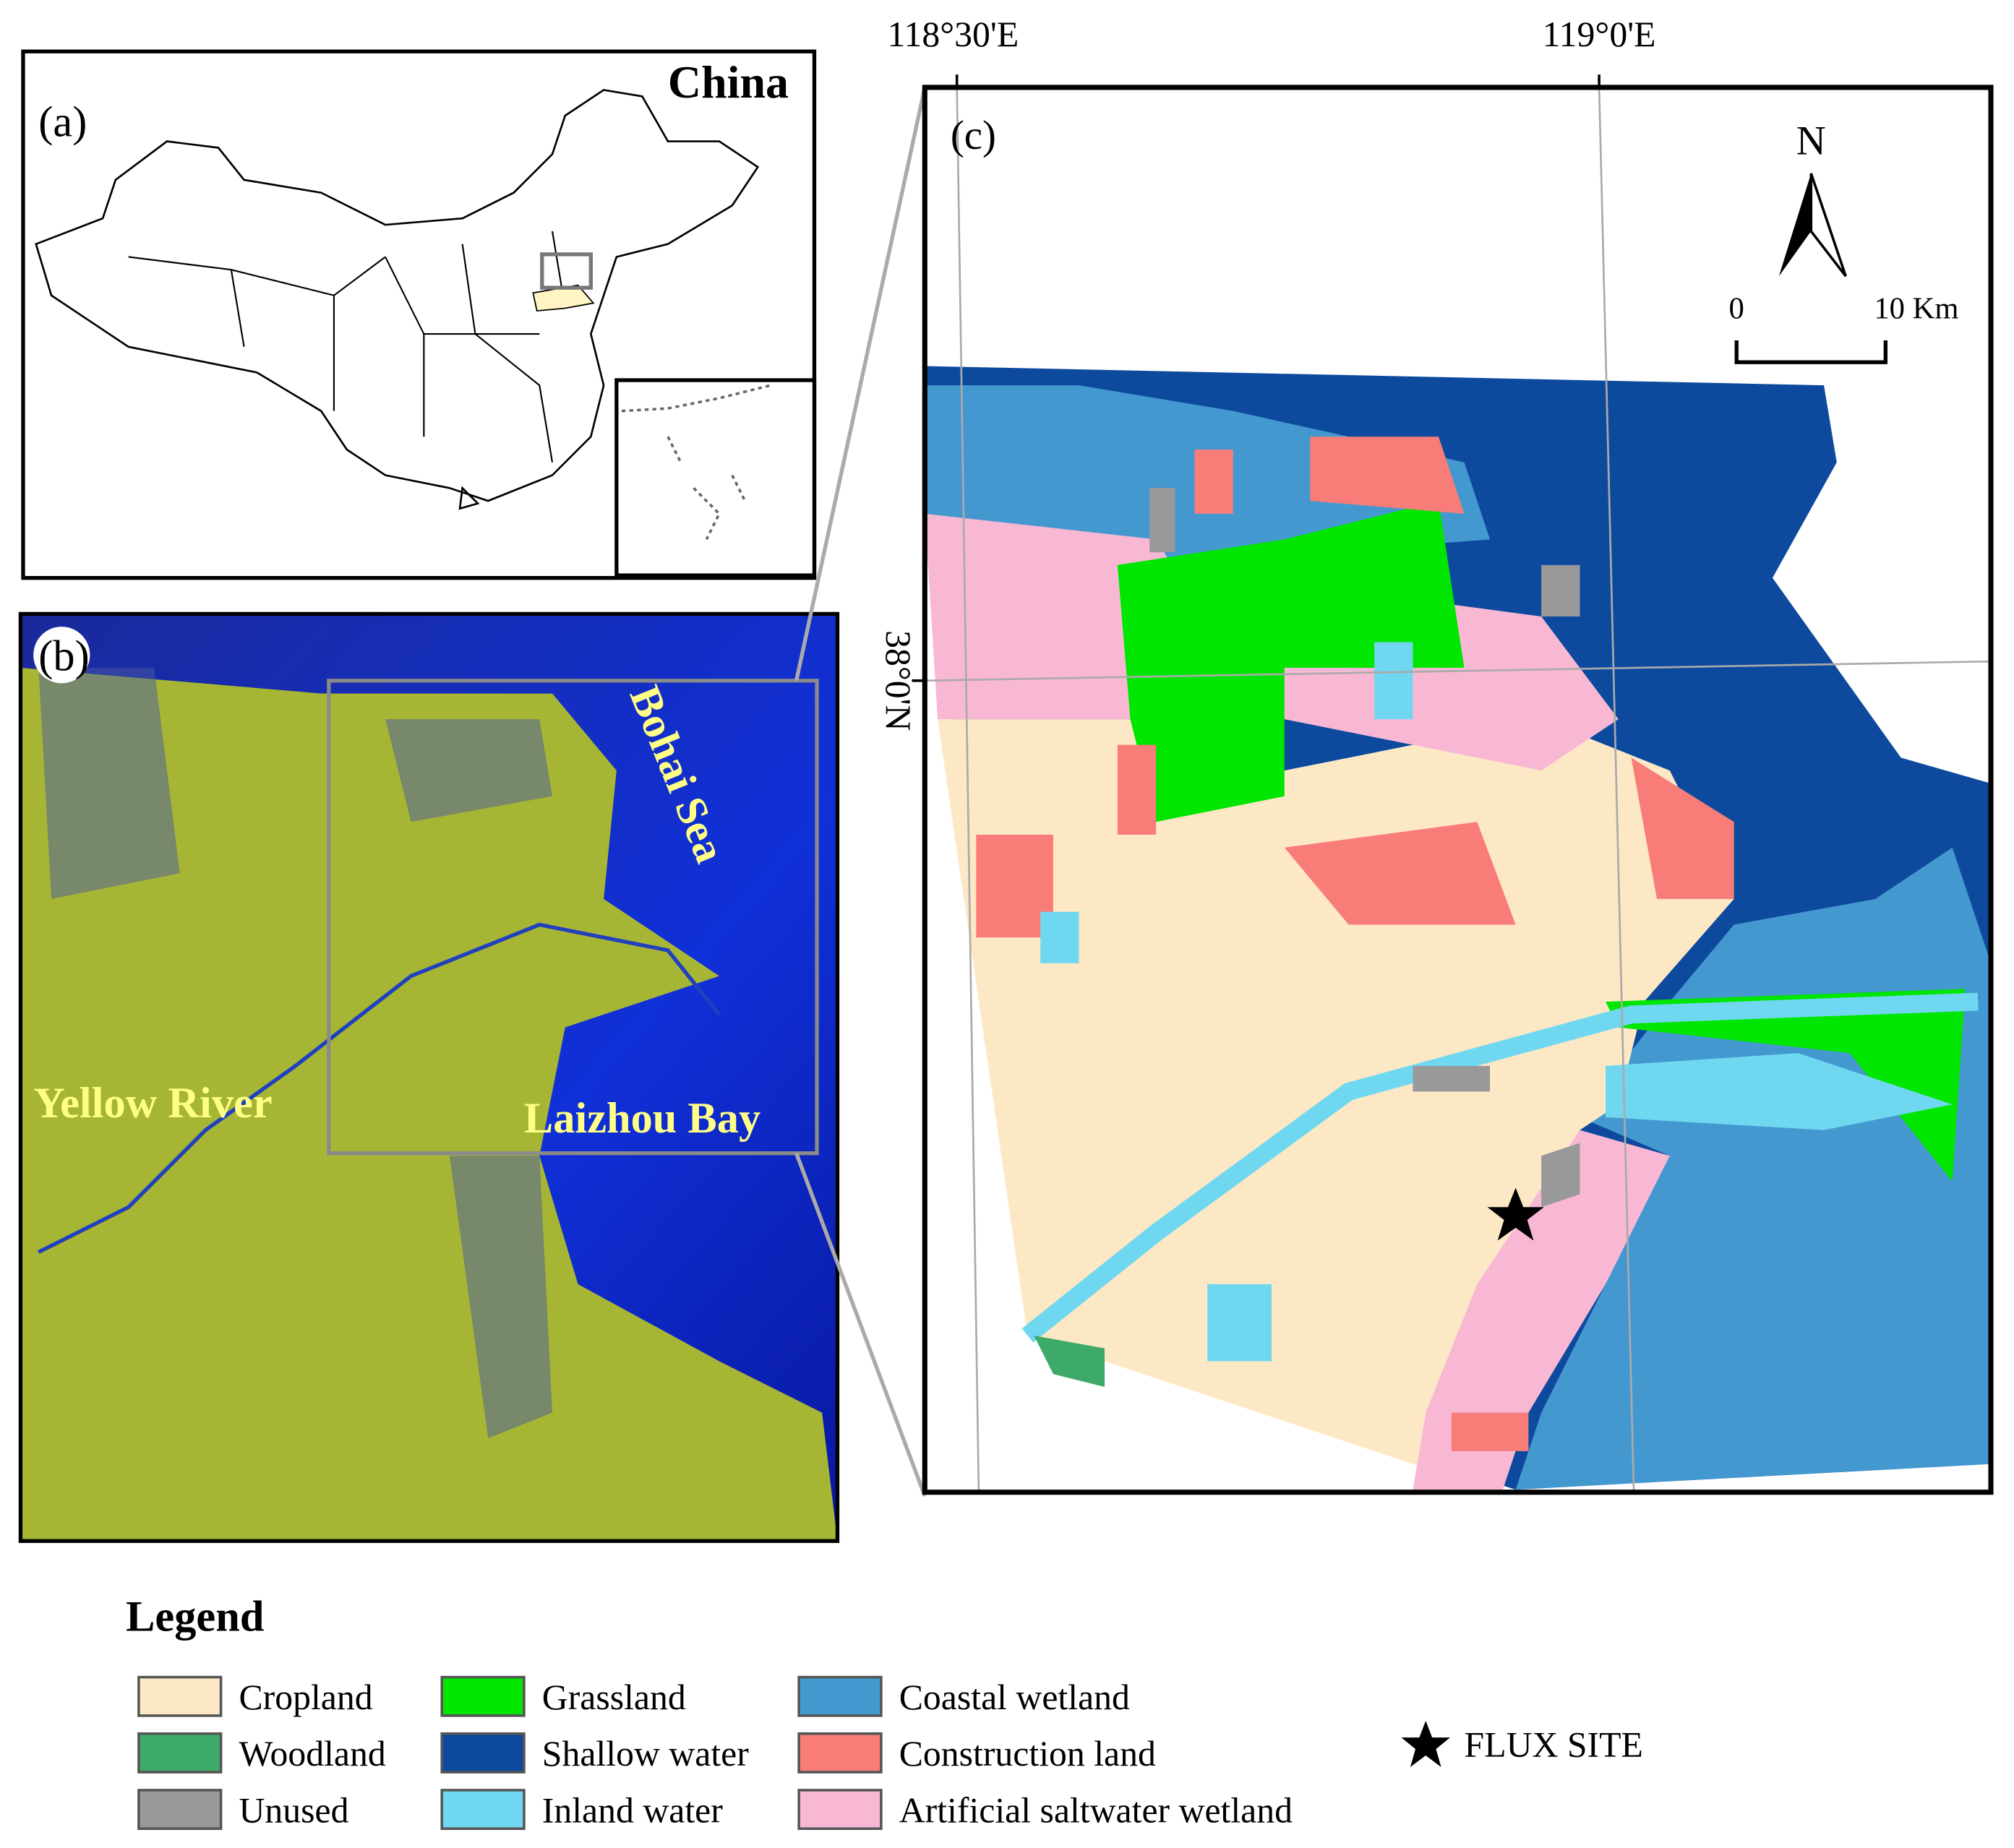  I want to click on panel-a: (a) China, so click(419, 314).